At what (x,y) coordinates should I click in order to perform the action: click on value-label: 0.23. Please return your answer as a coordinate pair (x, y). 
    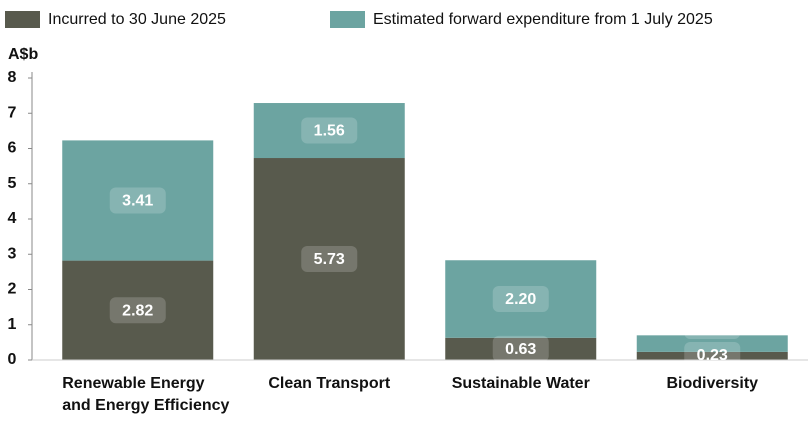
    Looking at the image, I should click on (712, 355).